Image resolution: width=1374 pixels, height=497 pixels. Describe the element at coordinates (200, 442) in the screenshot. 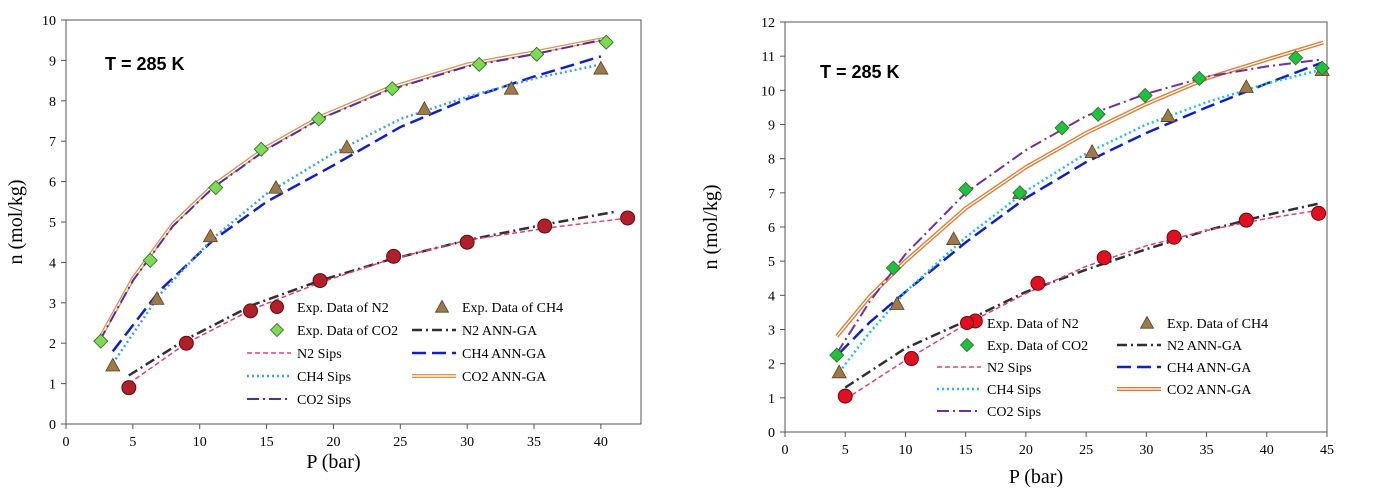

I see `x-tick-label: 10` at that location.